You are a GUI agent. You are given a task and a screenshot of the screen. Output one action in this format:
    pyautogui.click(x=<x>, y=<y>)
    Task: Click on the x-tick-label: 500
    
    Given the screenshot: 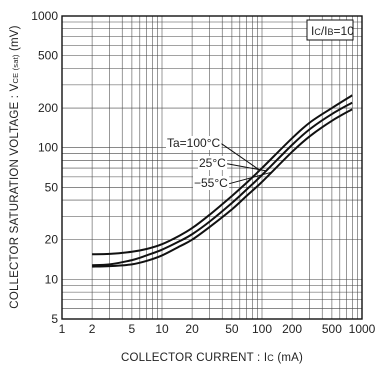 What is the action you would take?
    pyautogui.click(x=332, y=329)
    